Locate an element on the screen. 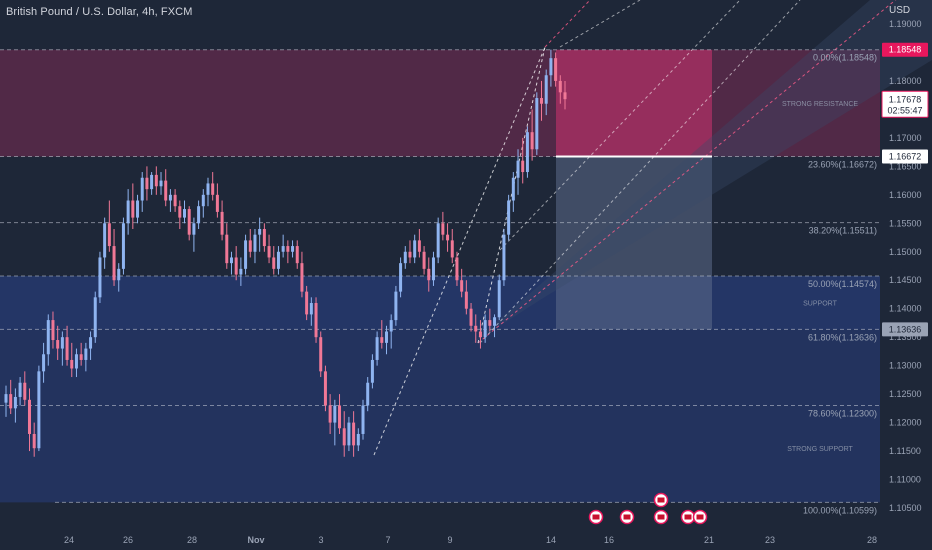  price-tag-label: 1.13636 is located at coordinates (905, 329).